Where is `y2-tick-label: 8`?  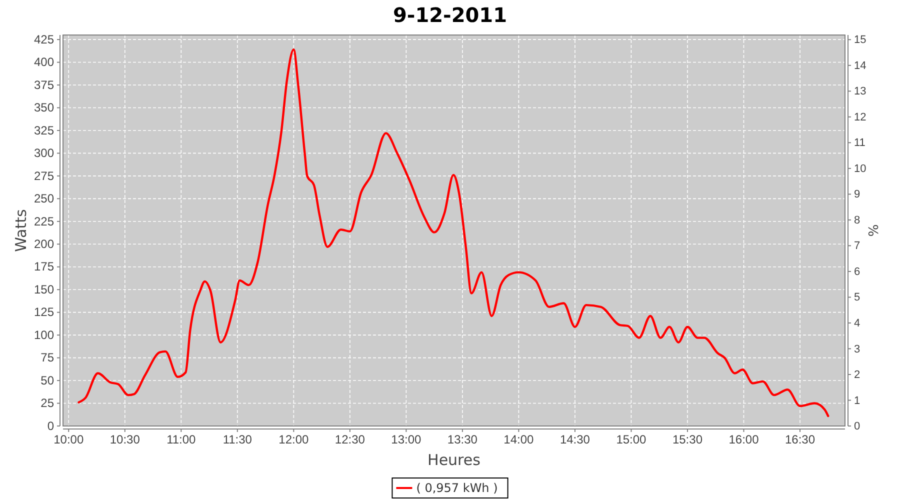 y2-tick-label: 8 is located at coordinates (857, 220).